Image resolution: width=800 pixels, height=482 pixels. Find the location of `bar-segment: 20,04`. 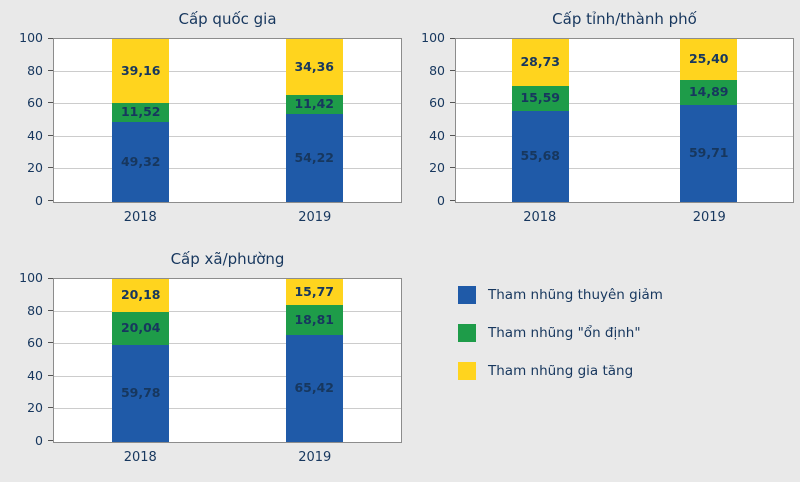

bar-segment: 20,04 is located at coordinates (141, 328).